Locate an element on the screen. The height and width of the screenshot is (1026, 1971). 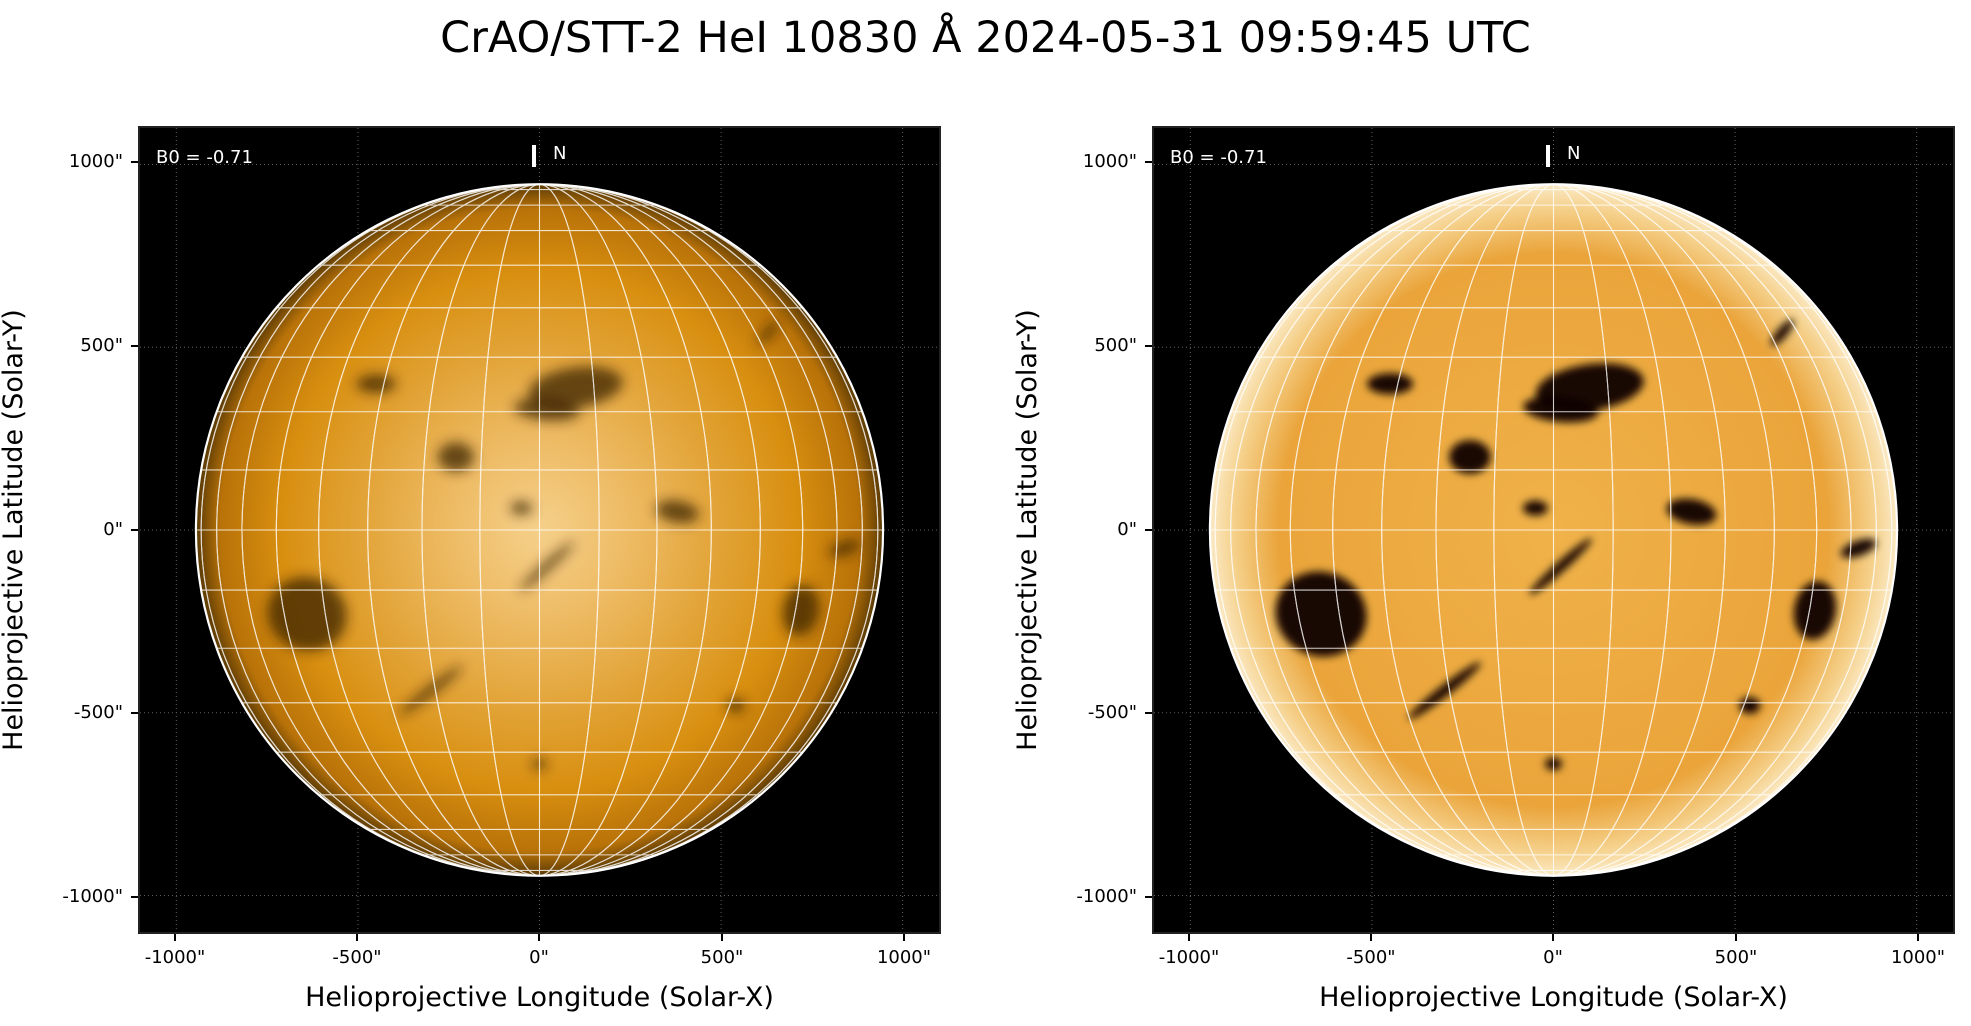
filament-diagonal-south is located at coordinates (1444, 691).